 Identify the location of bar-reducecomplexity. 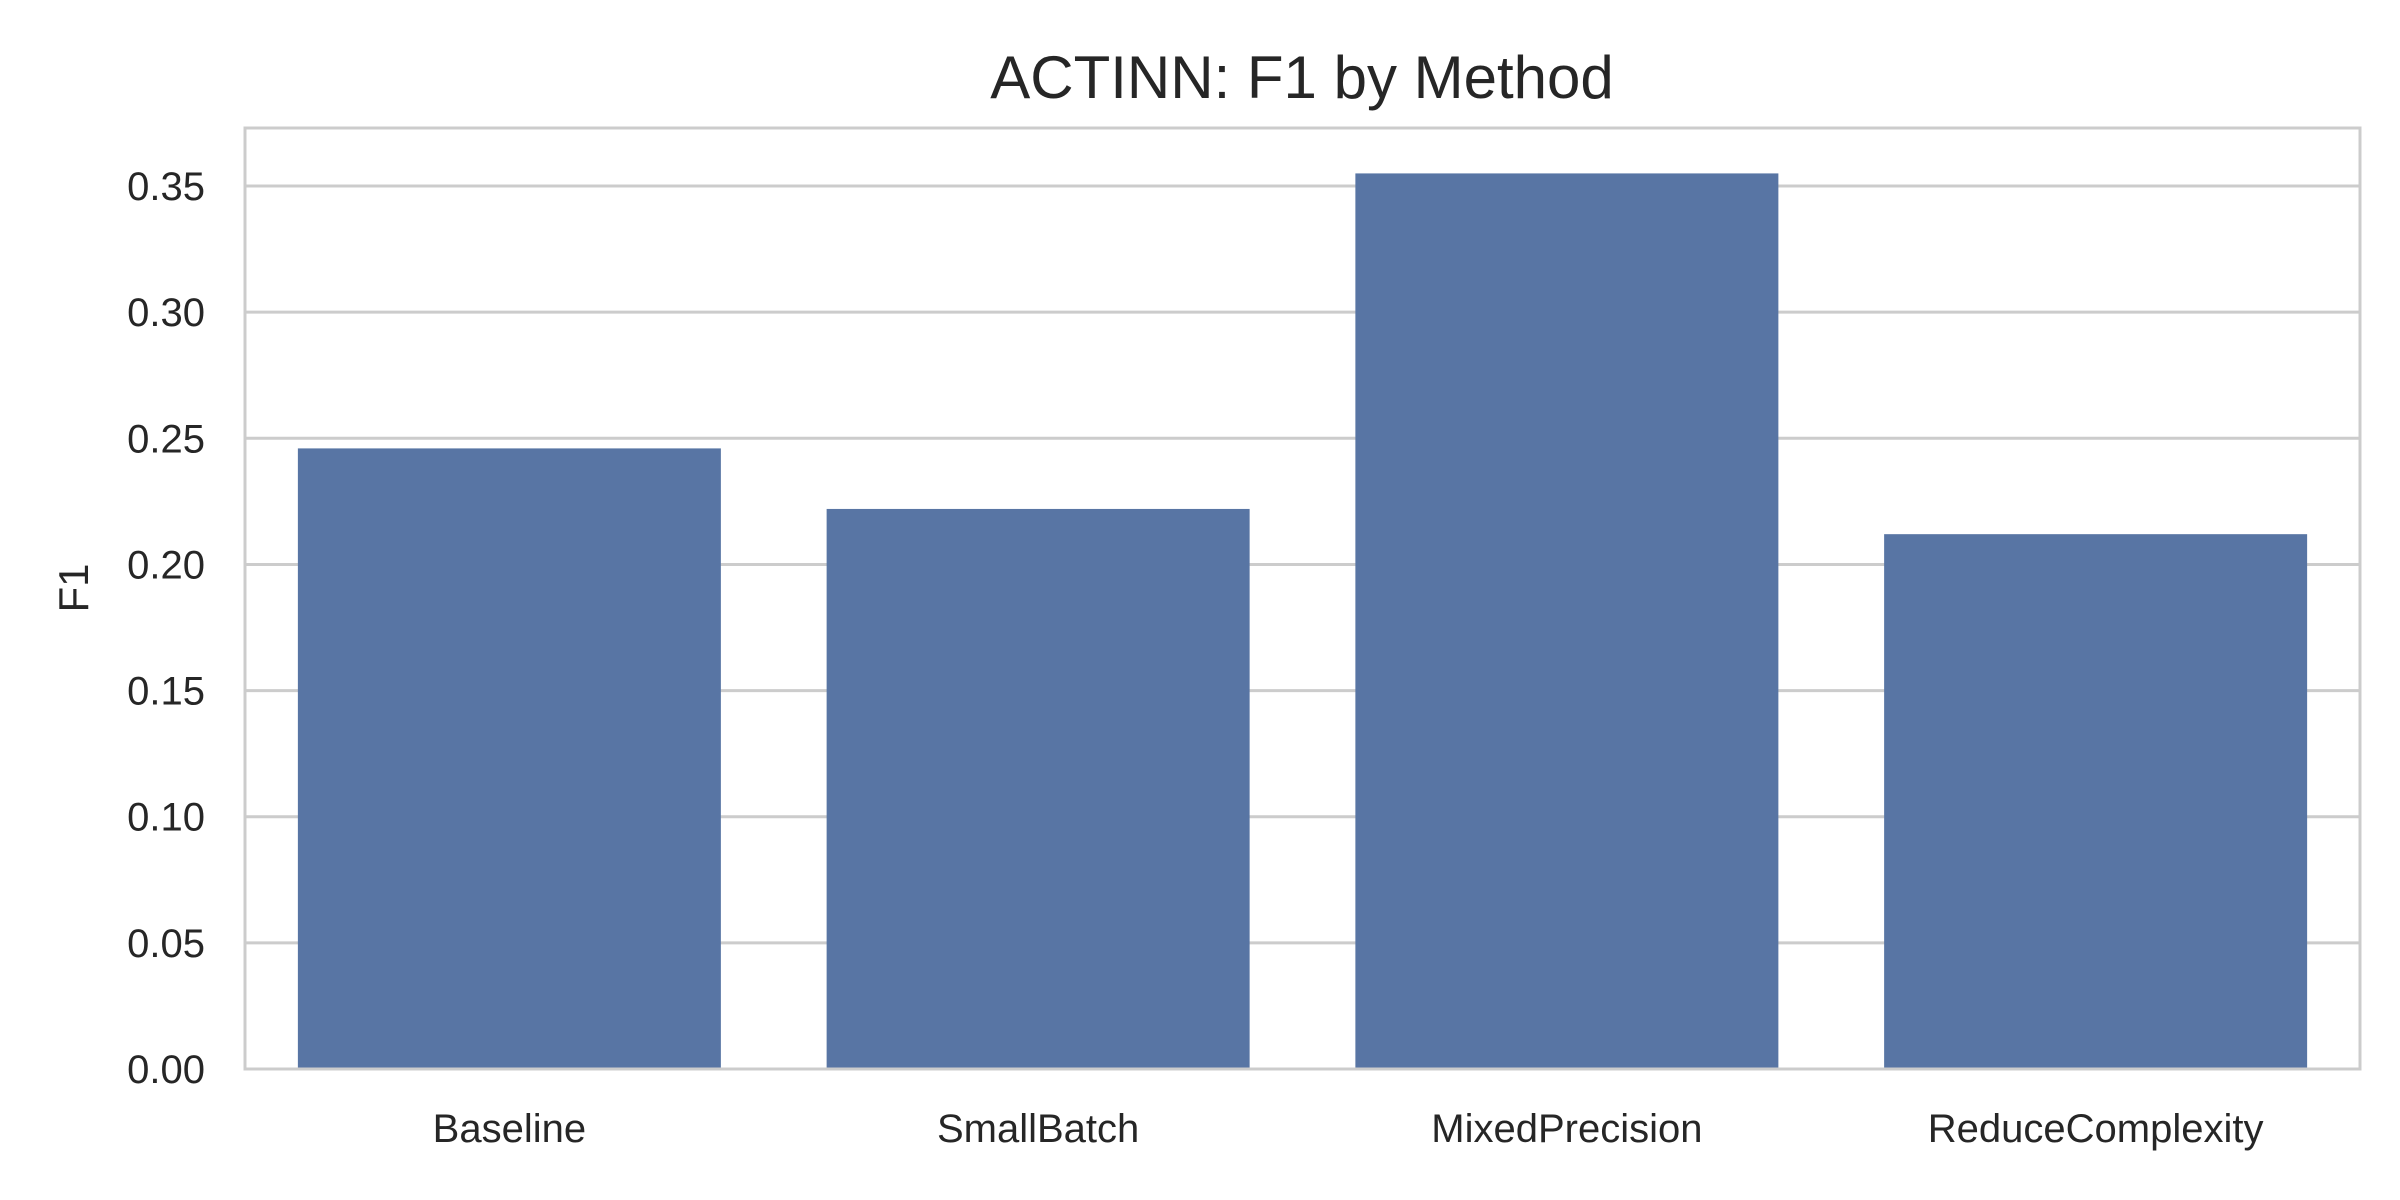
(2096, 801).